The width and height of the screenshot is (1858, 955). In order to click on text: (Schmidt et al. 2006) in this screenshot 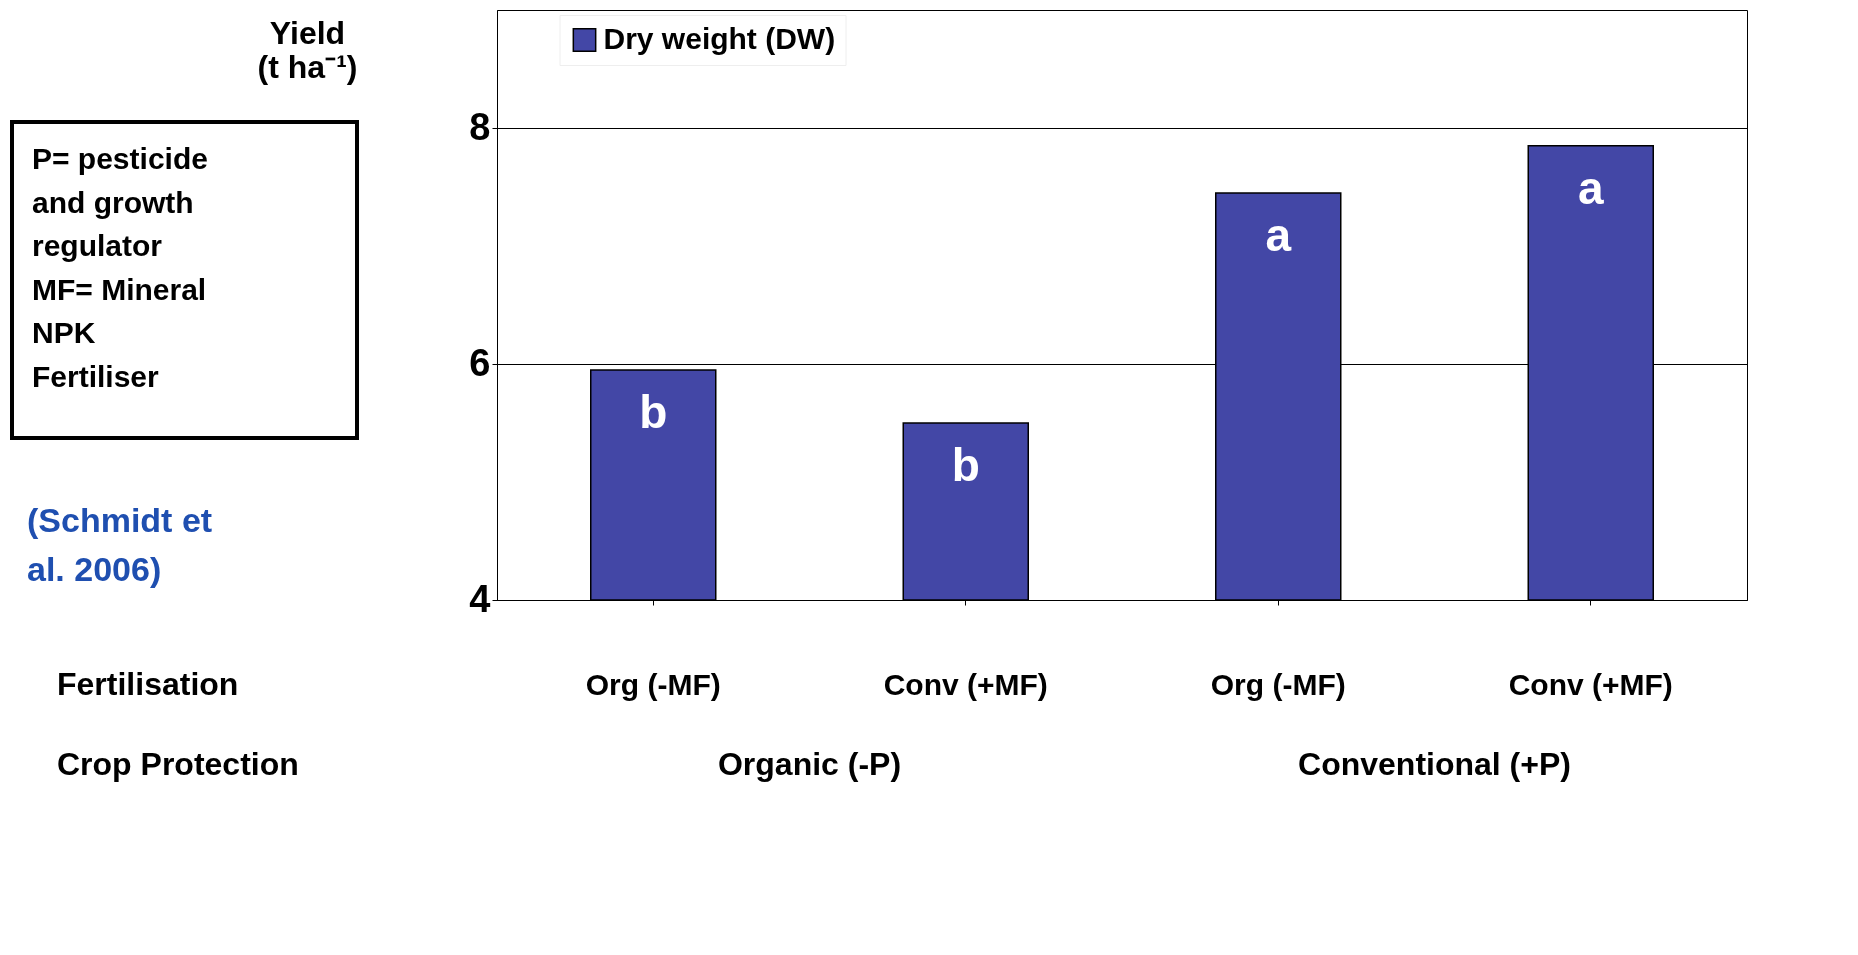, I will do `click(120, 545)`.